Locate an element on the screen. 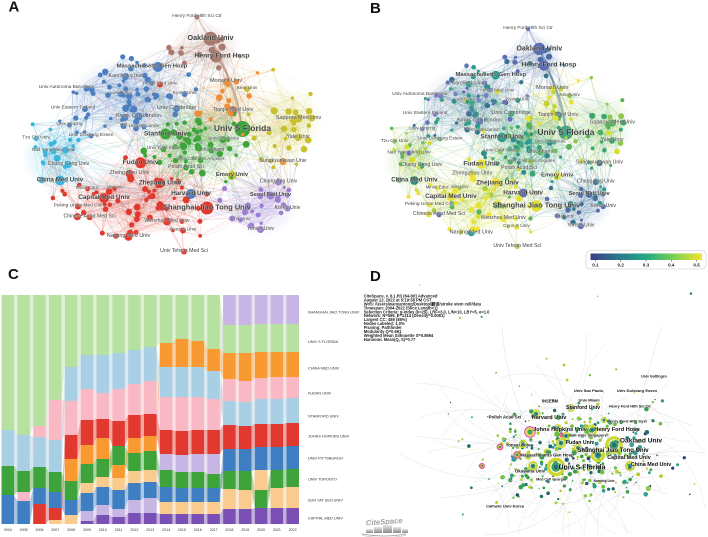 This screenshot has height=537, width=708. svg-text: Nantong Univ is located at coordinates (604, 481).